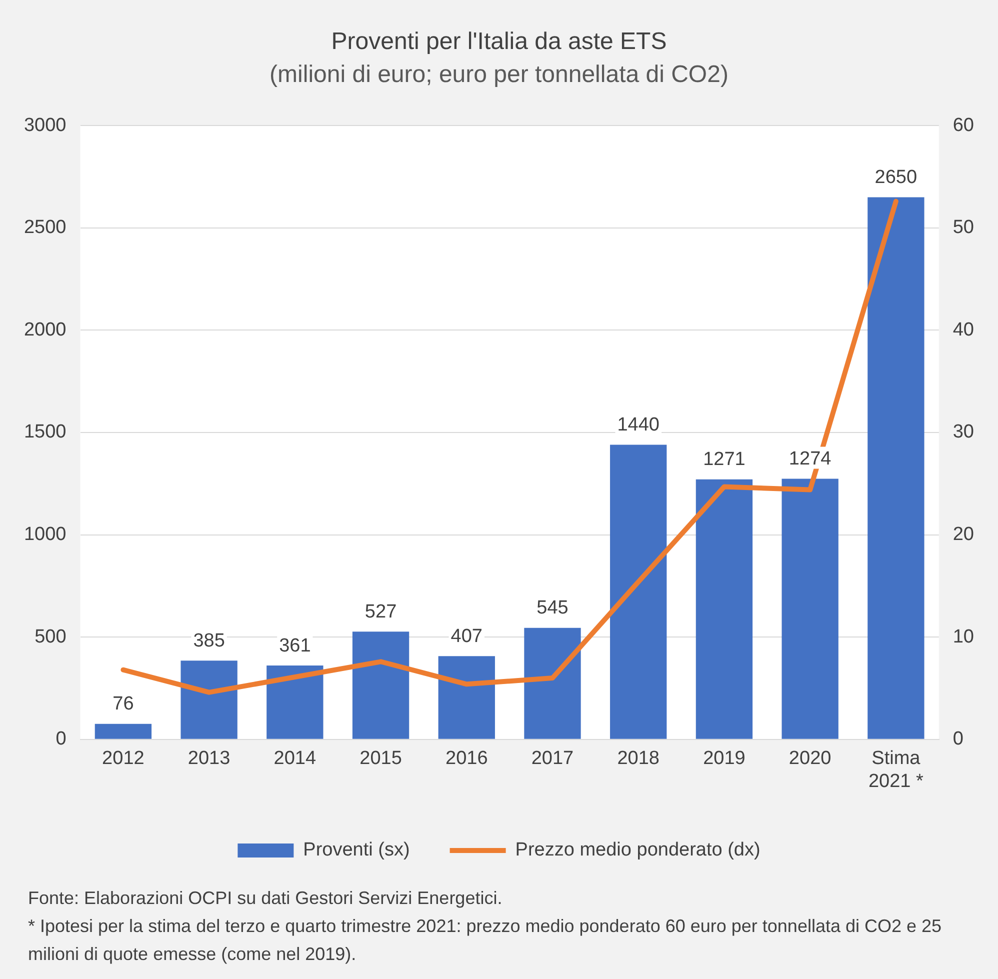 Image resolution: width=998 pixels, height=979 pixels. I want to click on text: * Ipotesi per la stima del terzo e quarto trimestre 2021: prezzo medio ponderato 60 euro per tonnellata di CO2 e 25 milioni di quote emesse (come nel 2019)., so click(485, 940).